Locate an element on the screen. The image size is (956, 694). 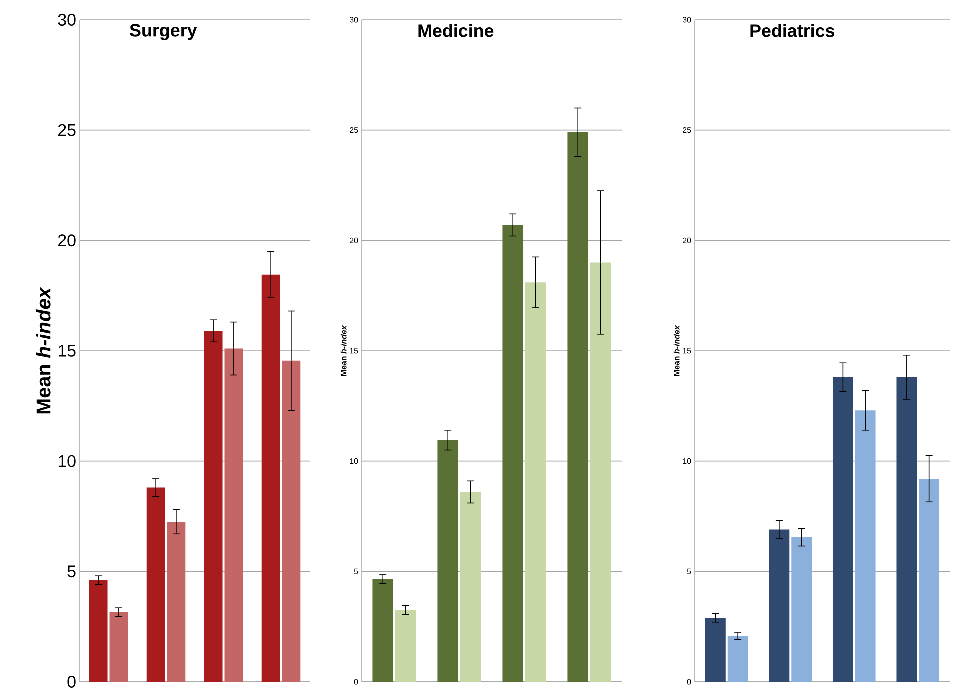
y-tick-label: 30 is located at coordinates (67, 20).